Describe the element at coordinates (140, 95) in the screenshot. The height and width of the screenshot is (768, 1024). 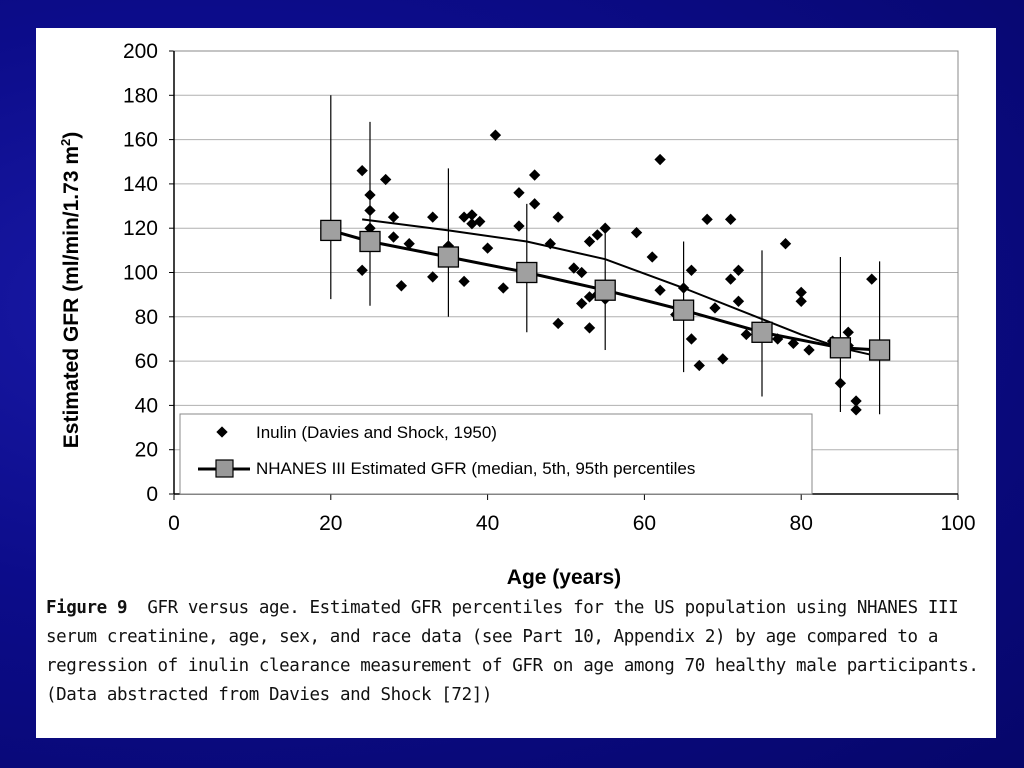
I see `y-tick-label-180: 180` at that location.